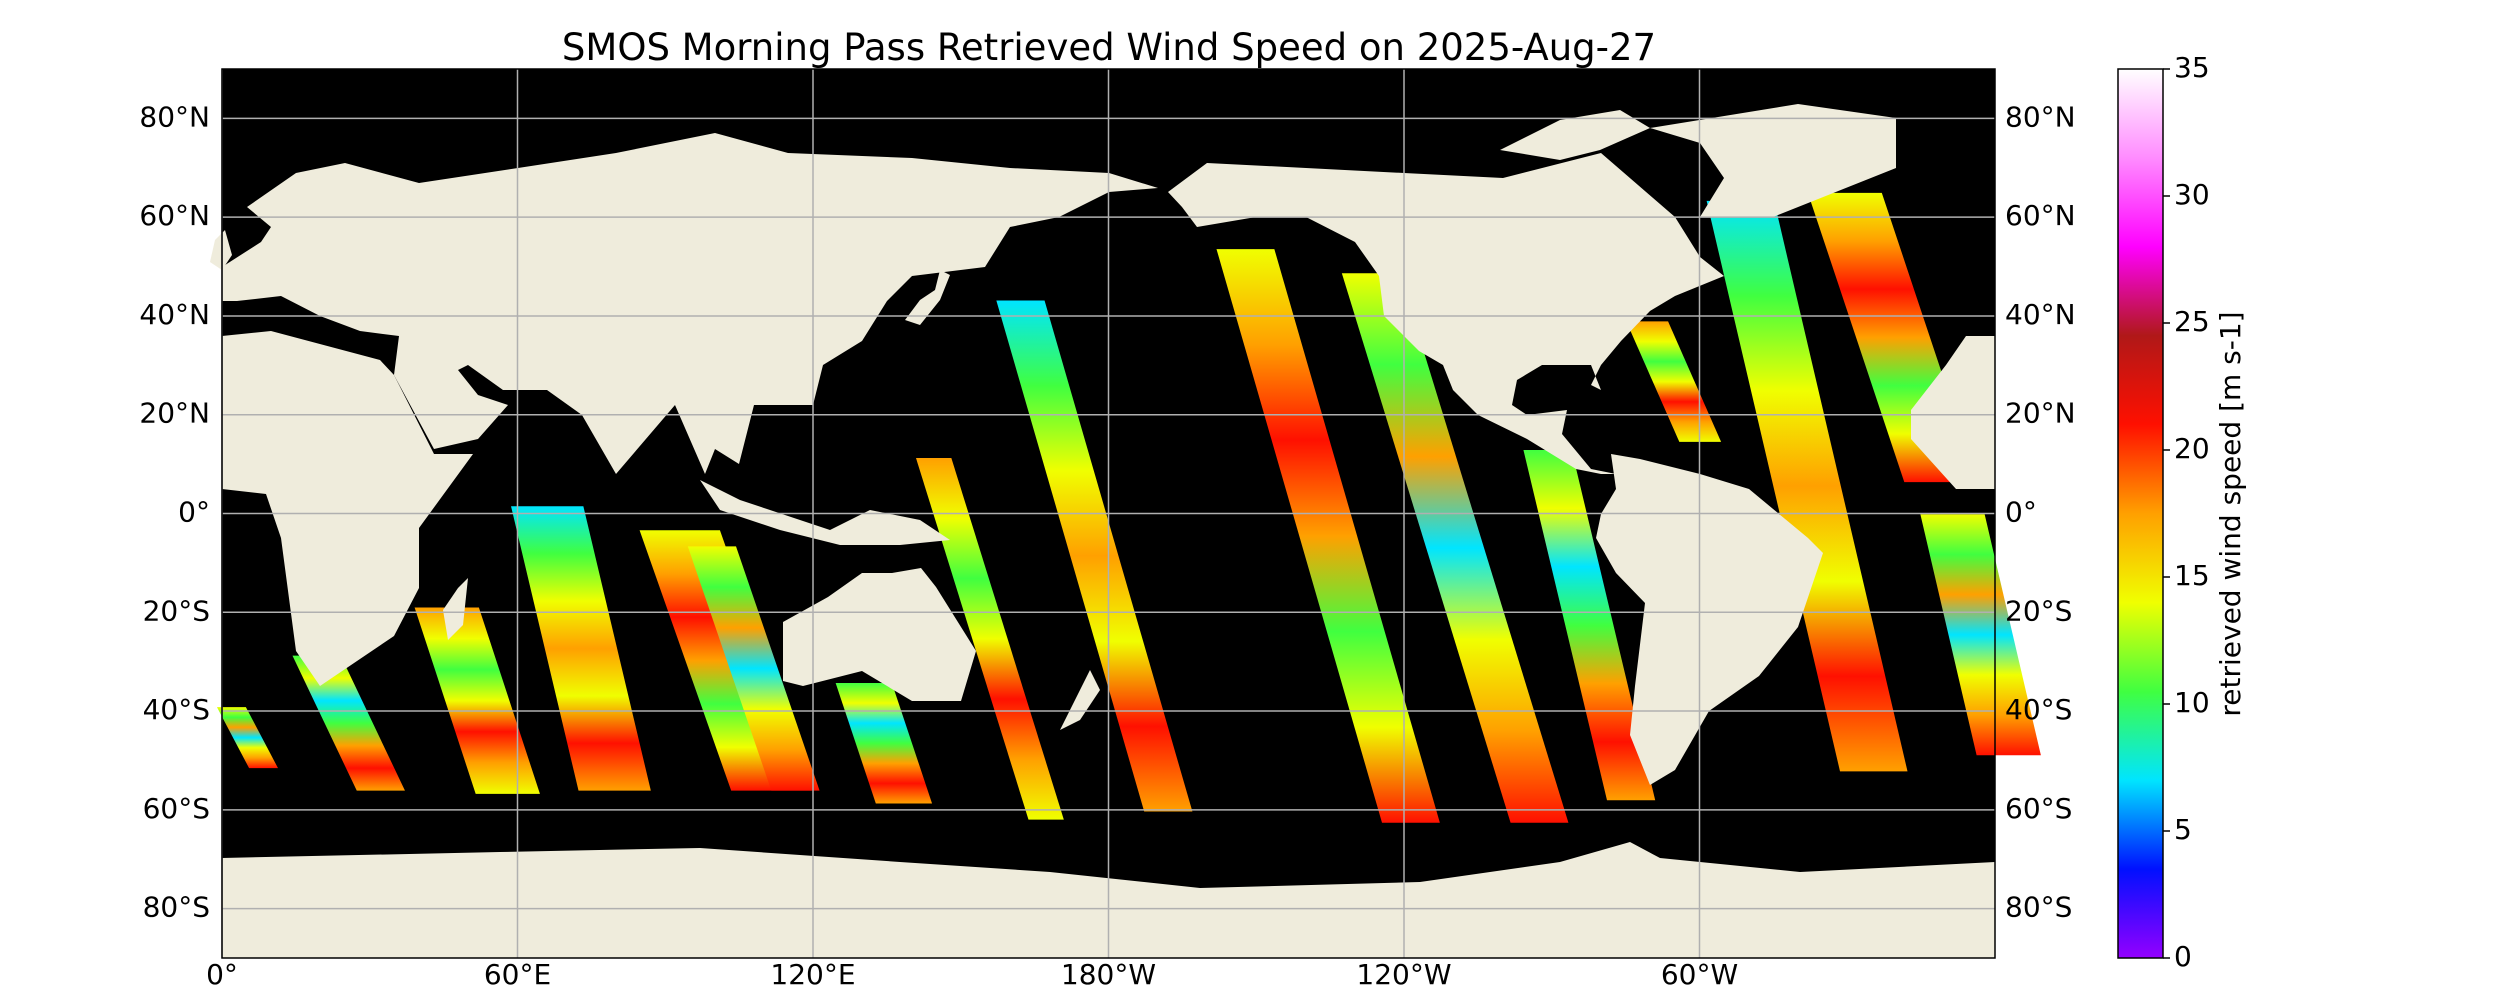 This screenshot has height=1004, width=2500. Describe the element at coordinates (1709, 619) in the screenshot. I see `south-america` at that location.